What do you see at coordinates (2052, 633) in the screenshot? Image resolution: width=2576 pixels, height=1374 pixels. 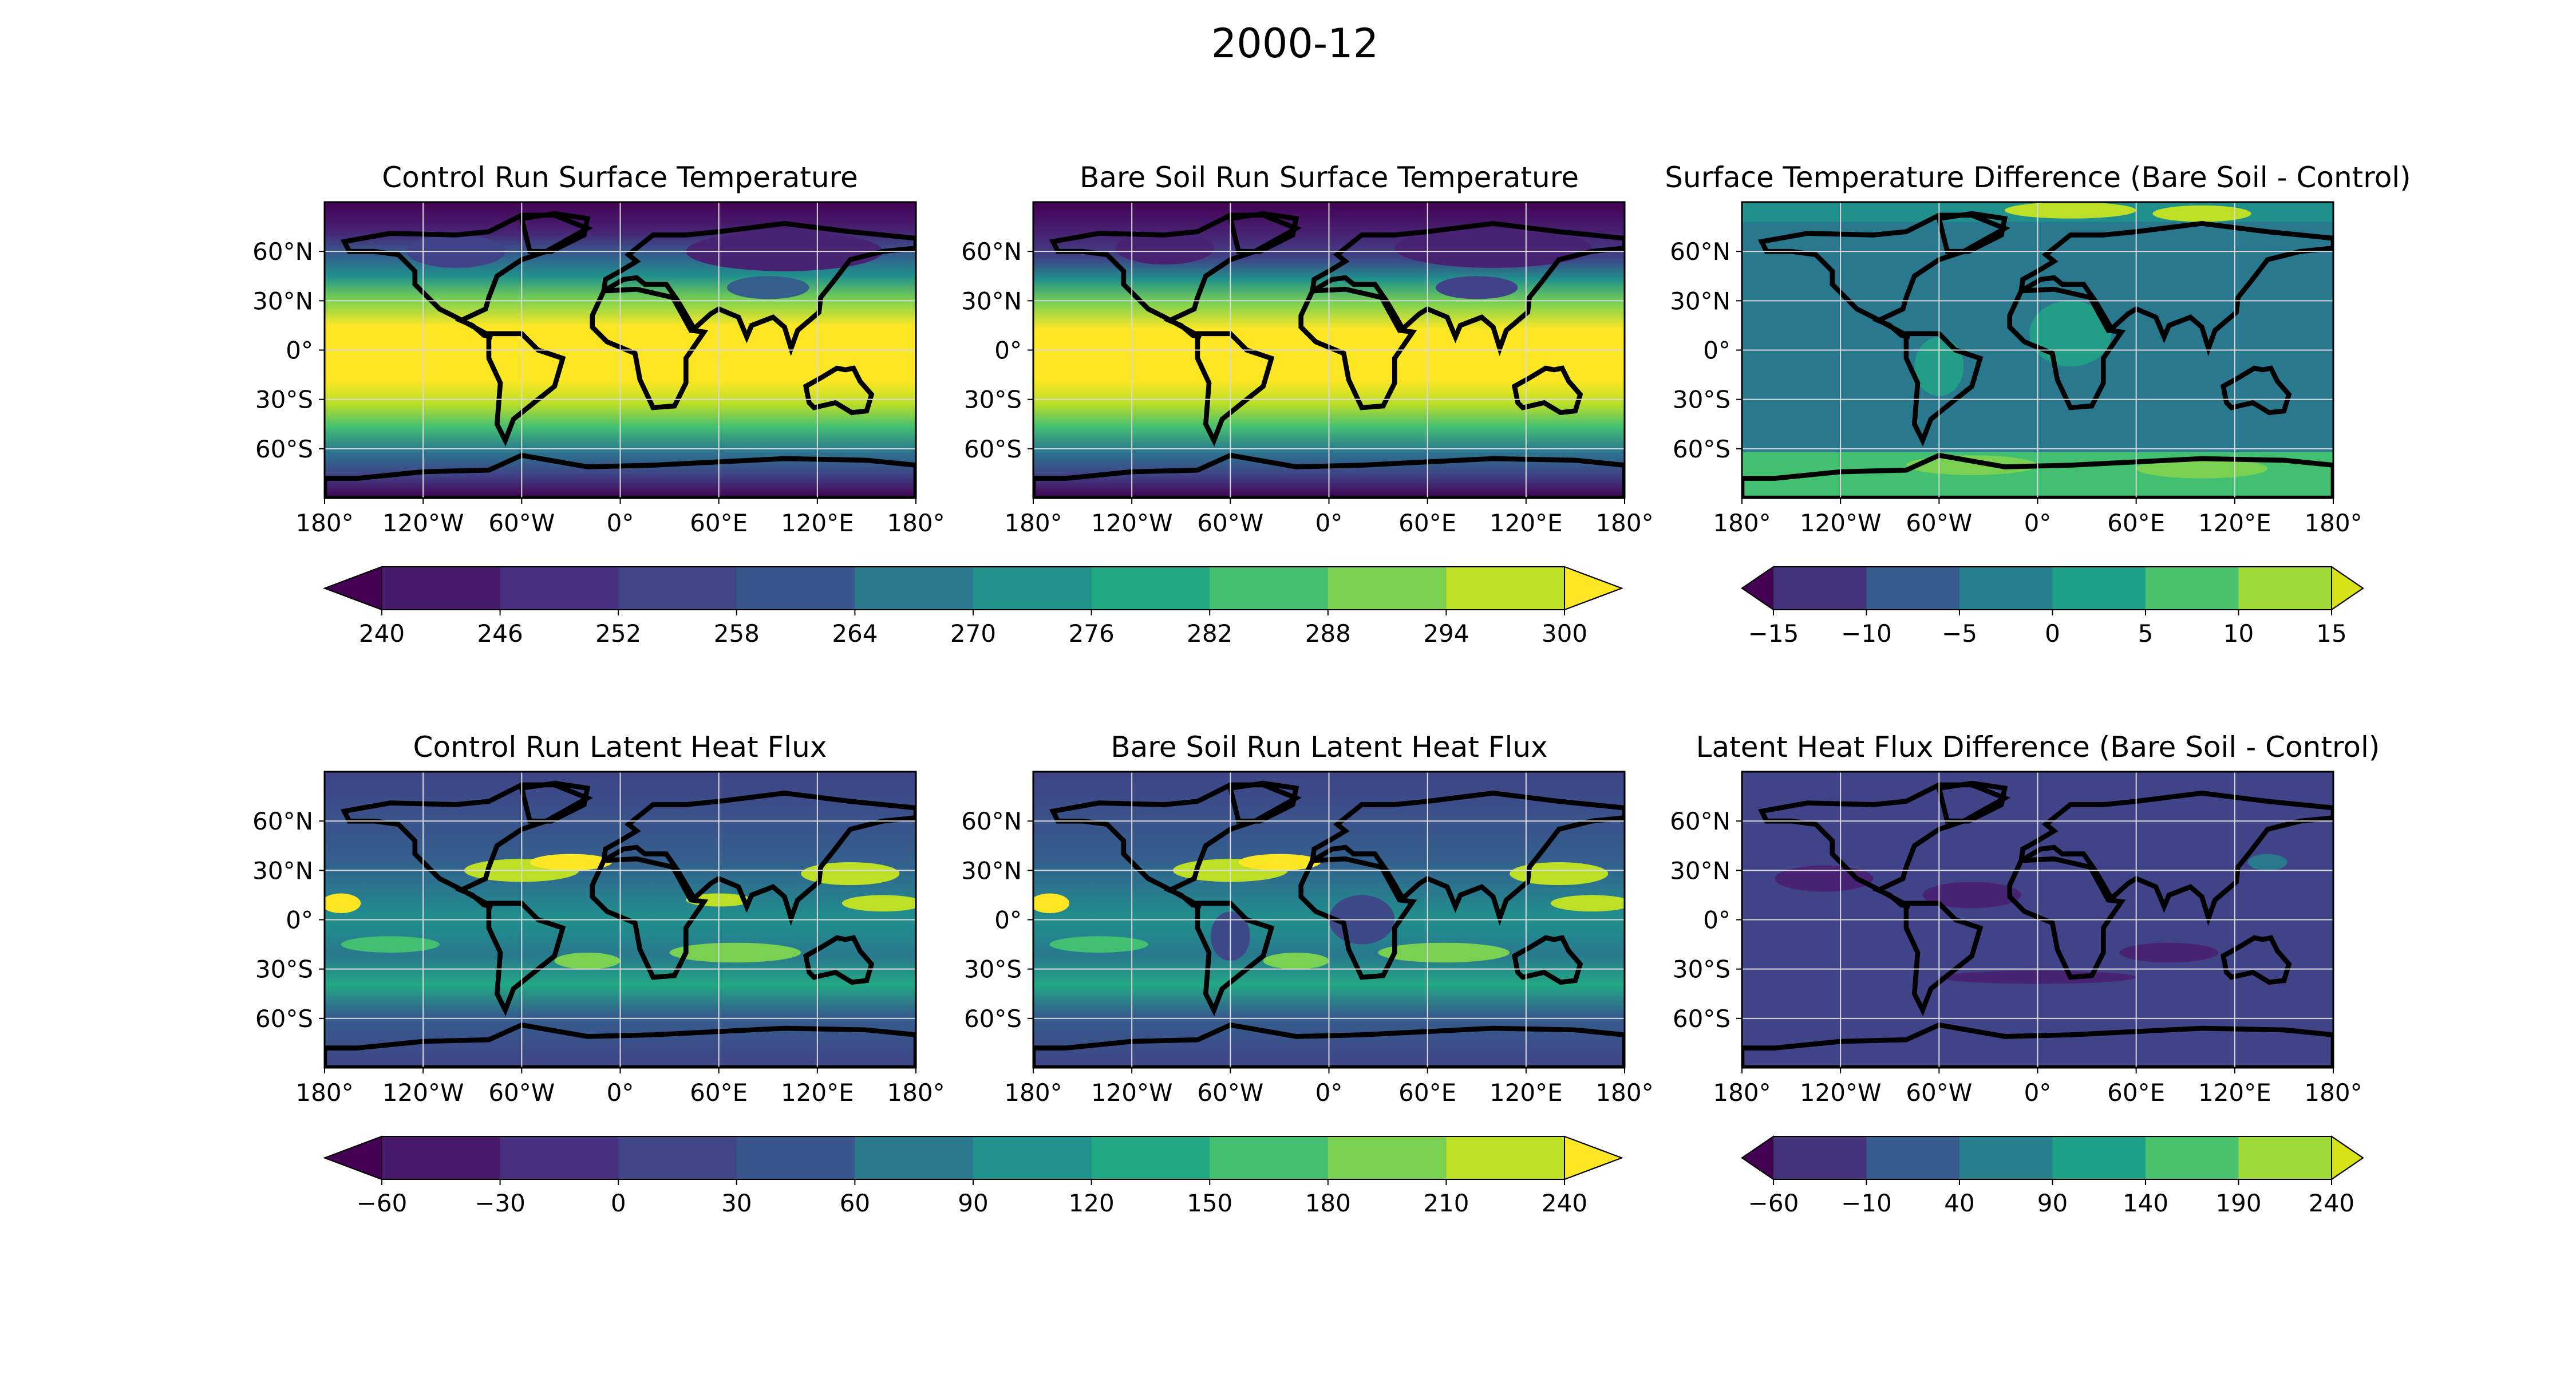 I see `colorbar-tick-label: 0` at bounding box center [2052, 633].